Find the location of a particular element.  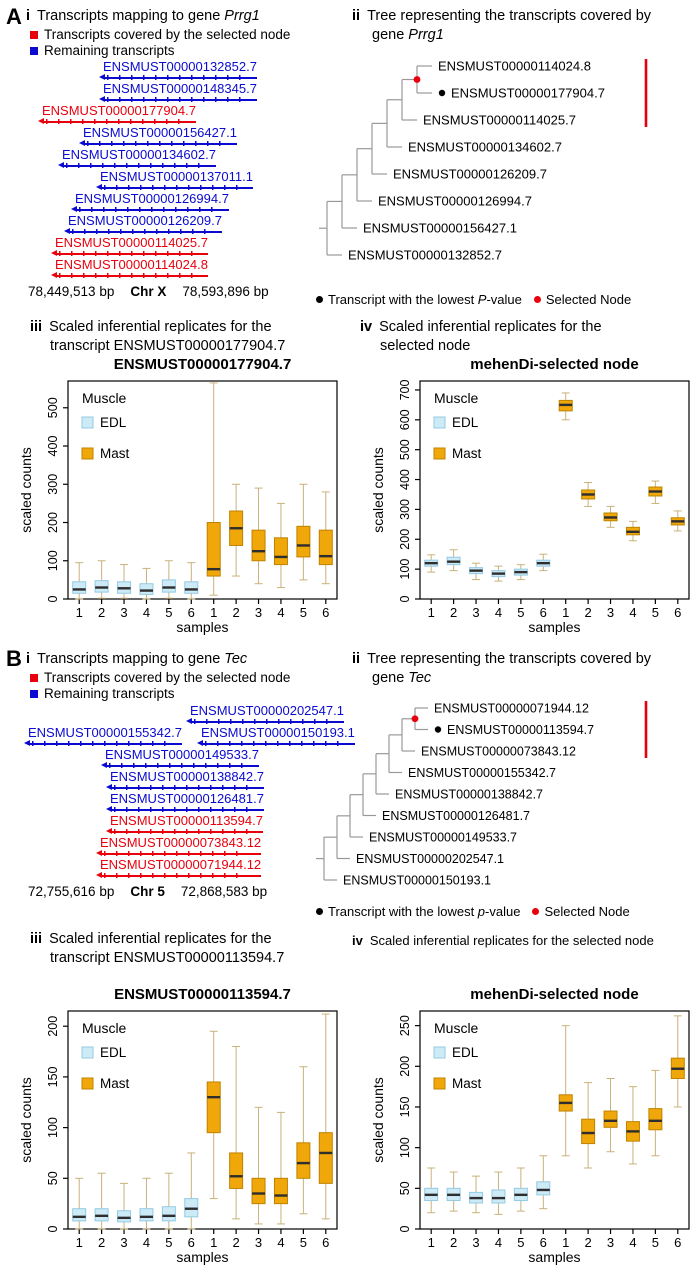

panel-b-label: B is located at coordinates (14, 658).